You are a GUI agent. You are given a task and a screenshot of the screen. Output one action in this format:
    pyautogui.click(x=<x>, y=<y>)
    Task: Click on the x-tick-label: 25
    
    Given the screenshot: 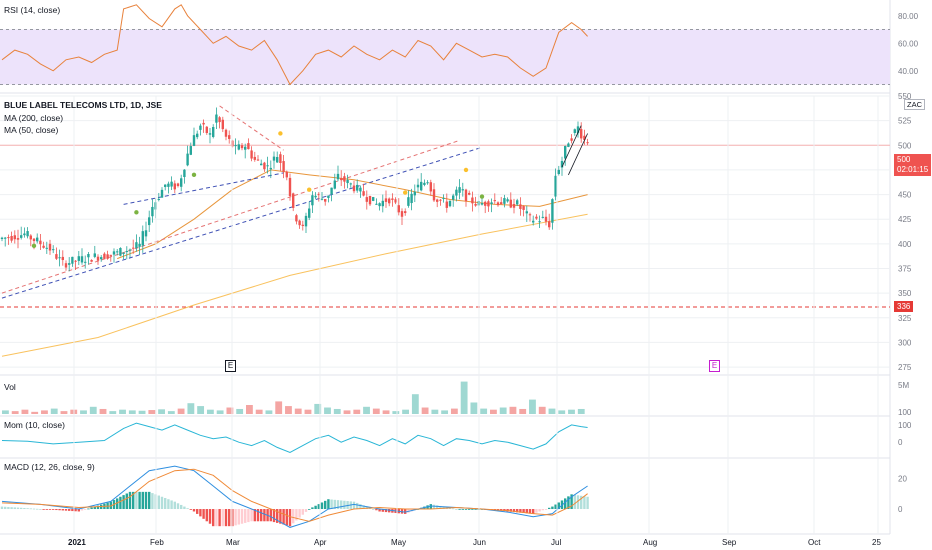 What is the action you would take?
    pyautogui.click(x=876, y=542)
    